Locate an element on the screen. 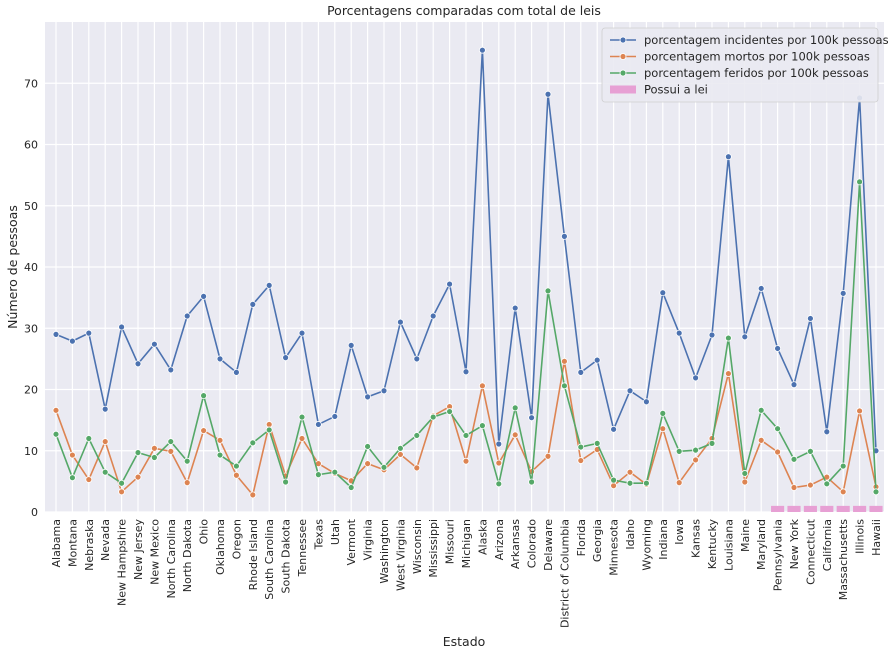 The image size is (891, 655). bar-series is located at coordinates (827, 508).